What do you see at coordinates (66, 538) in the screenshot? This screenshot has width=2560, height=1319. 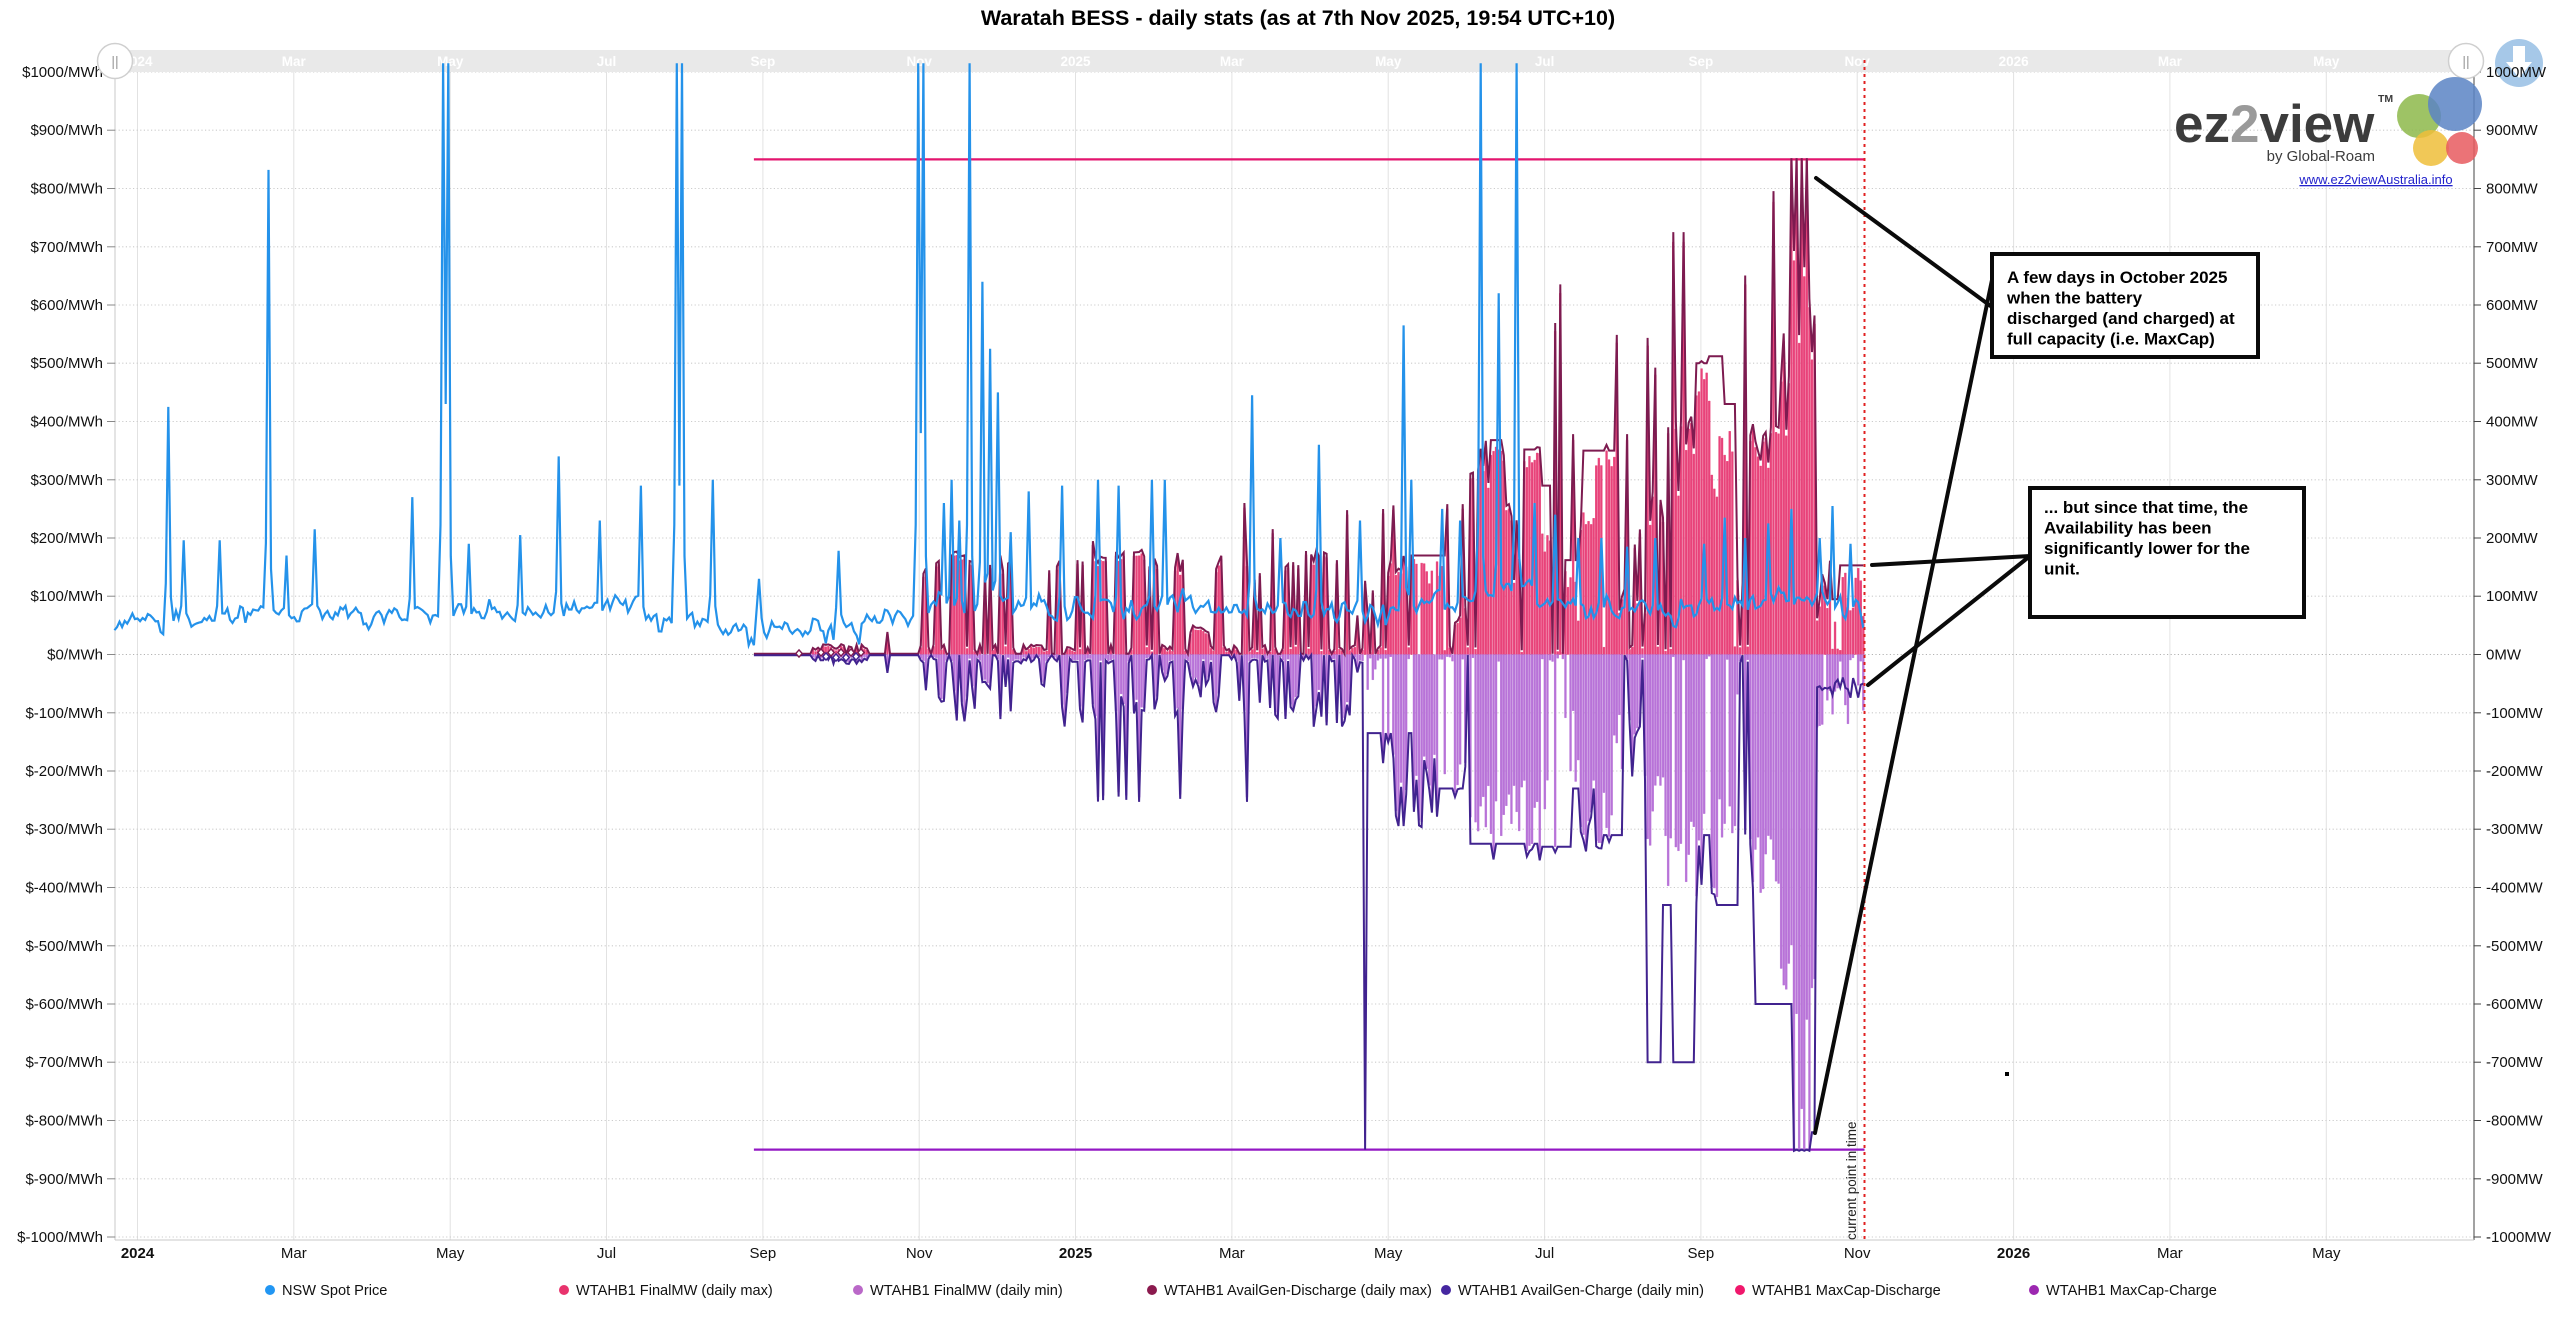 I see `svg-text: $200/MWh` at bounding box center [66, 538].